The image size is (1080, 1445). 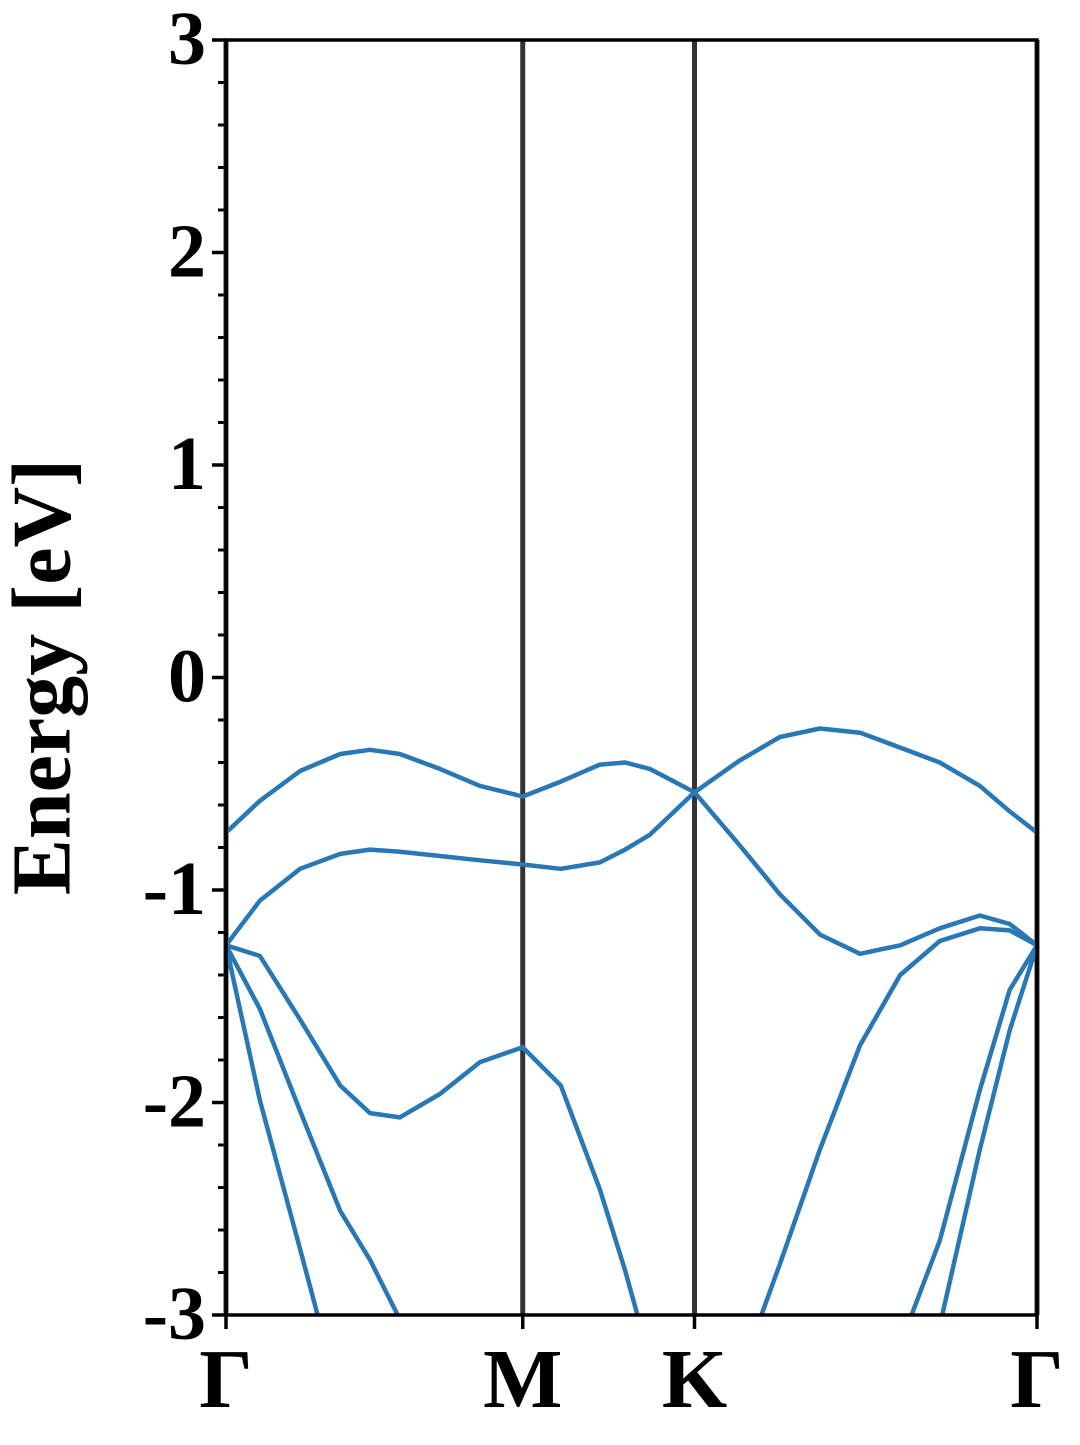 I want to click on y-tick-label: 0, so click(x=187, y=677).